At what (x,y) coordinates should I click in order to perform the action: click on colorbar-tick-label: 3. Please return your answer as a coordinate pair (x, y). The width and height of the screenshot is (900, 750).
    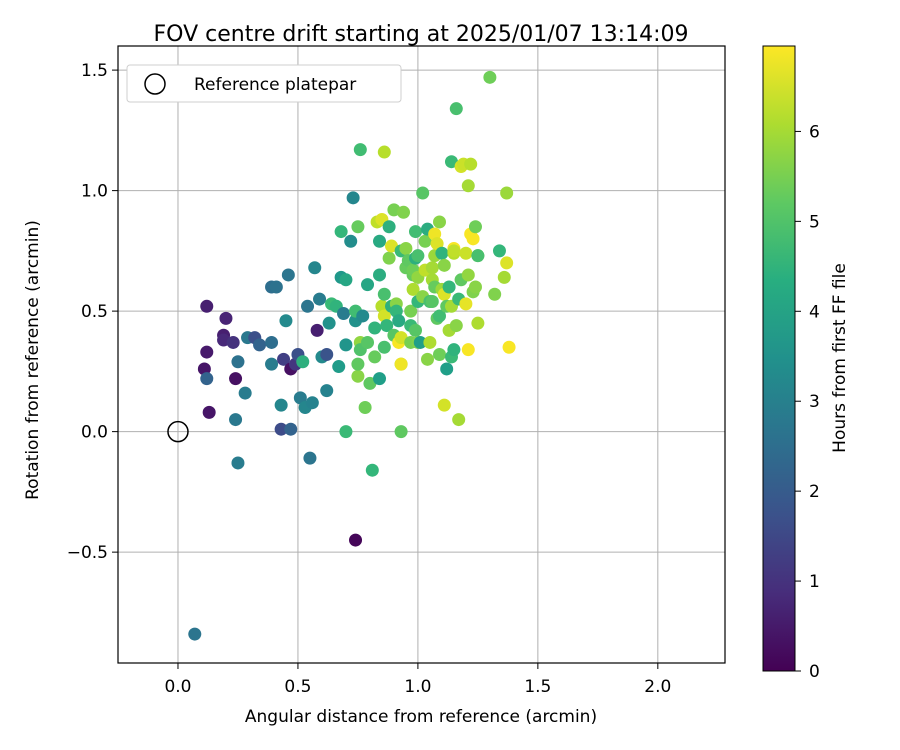
    Looking at the image, I should click on (814, 402).